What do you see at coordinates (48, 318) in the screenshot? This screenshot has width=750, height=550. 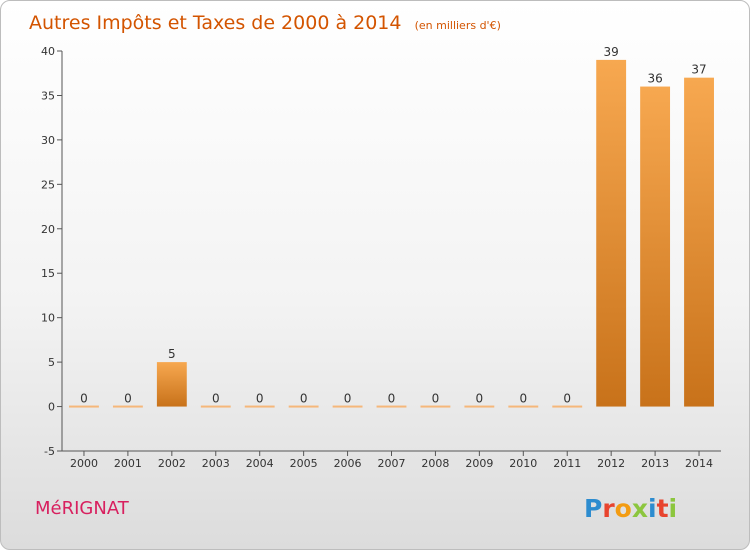 I see `y-tick-label: 10` at bounding box center [48, 318].